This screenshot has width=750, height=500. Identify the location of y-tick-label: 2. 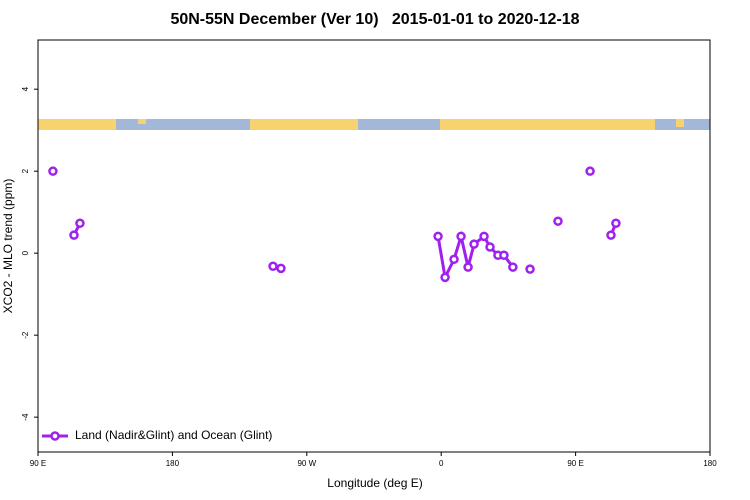
(25, 170).